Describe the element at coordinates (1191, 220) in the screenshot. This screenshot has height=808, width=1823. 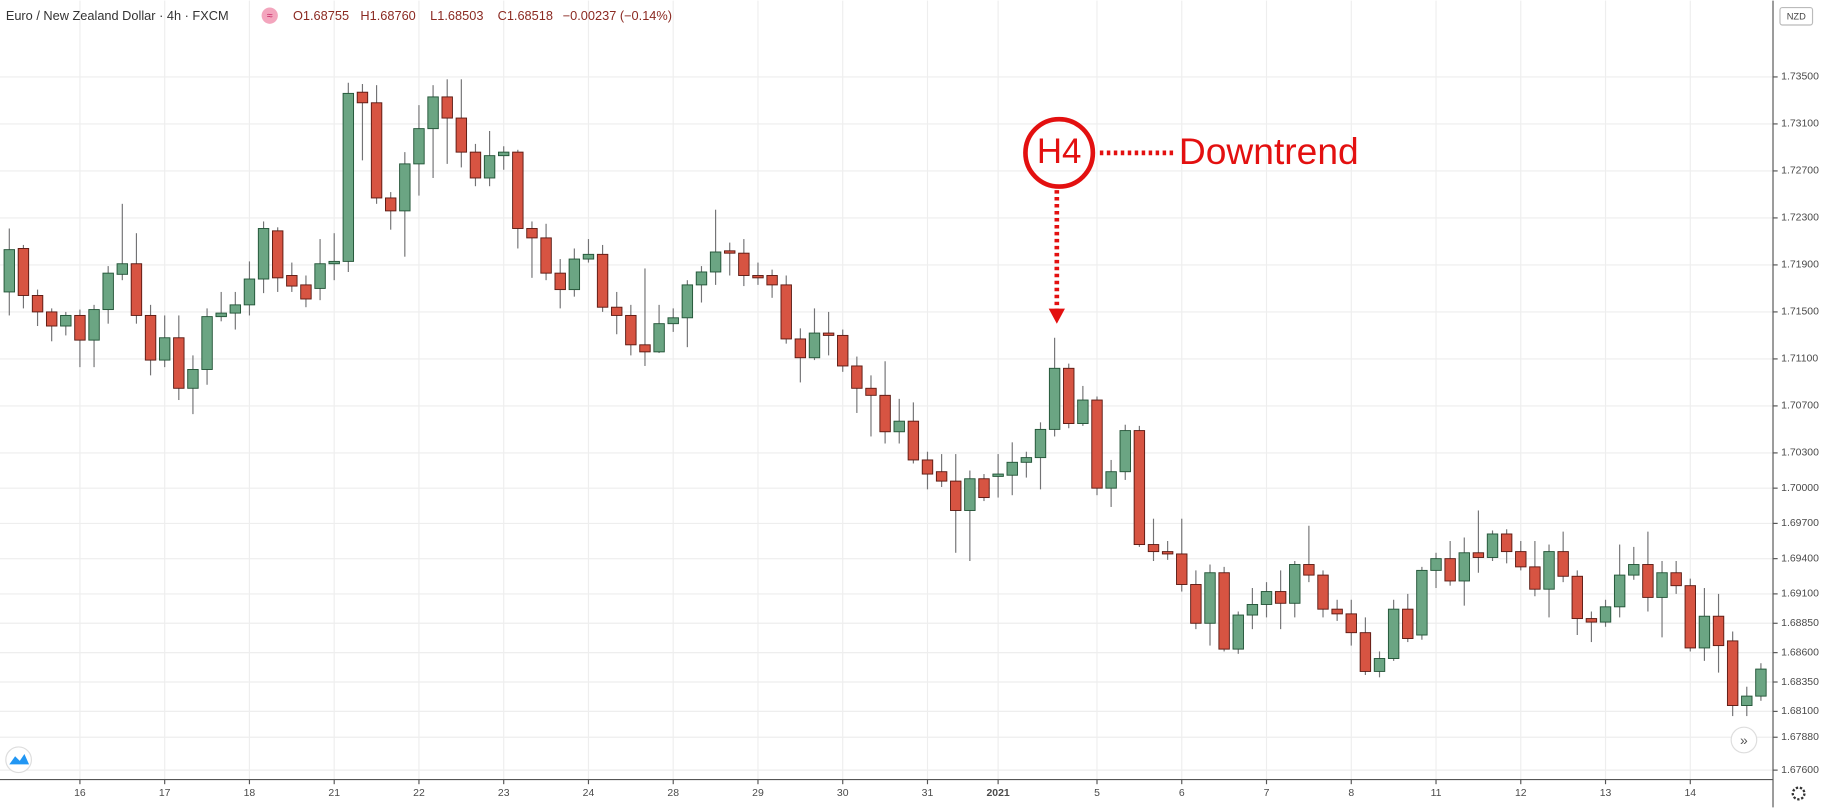
I see `annotation: H4 Downtrend` at that location.